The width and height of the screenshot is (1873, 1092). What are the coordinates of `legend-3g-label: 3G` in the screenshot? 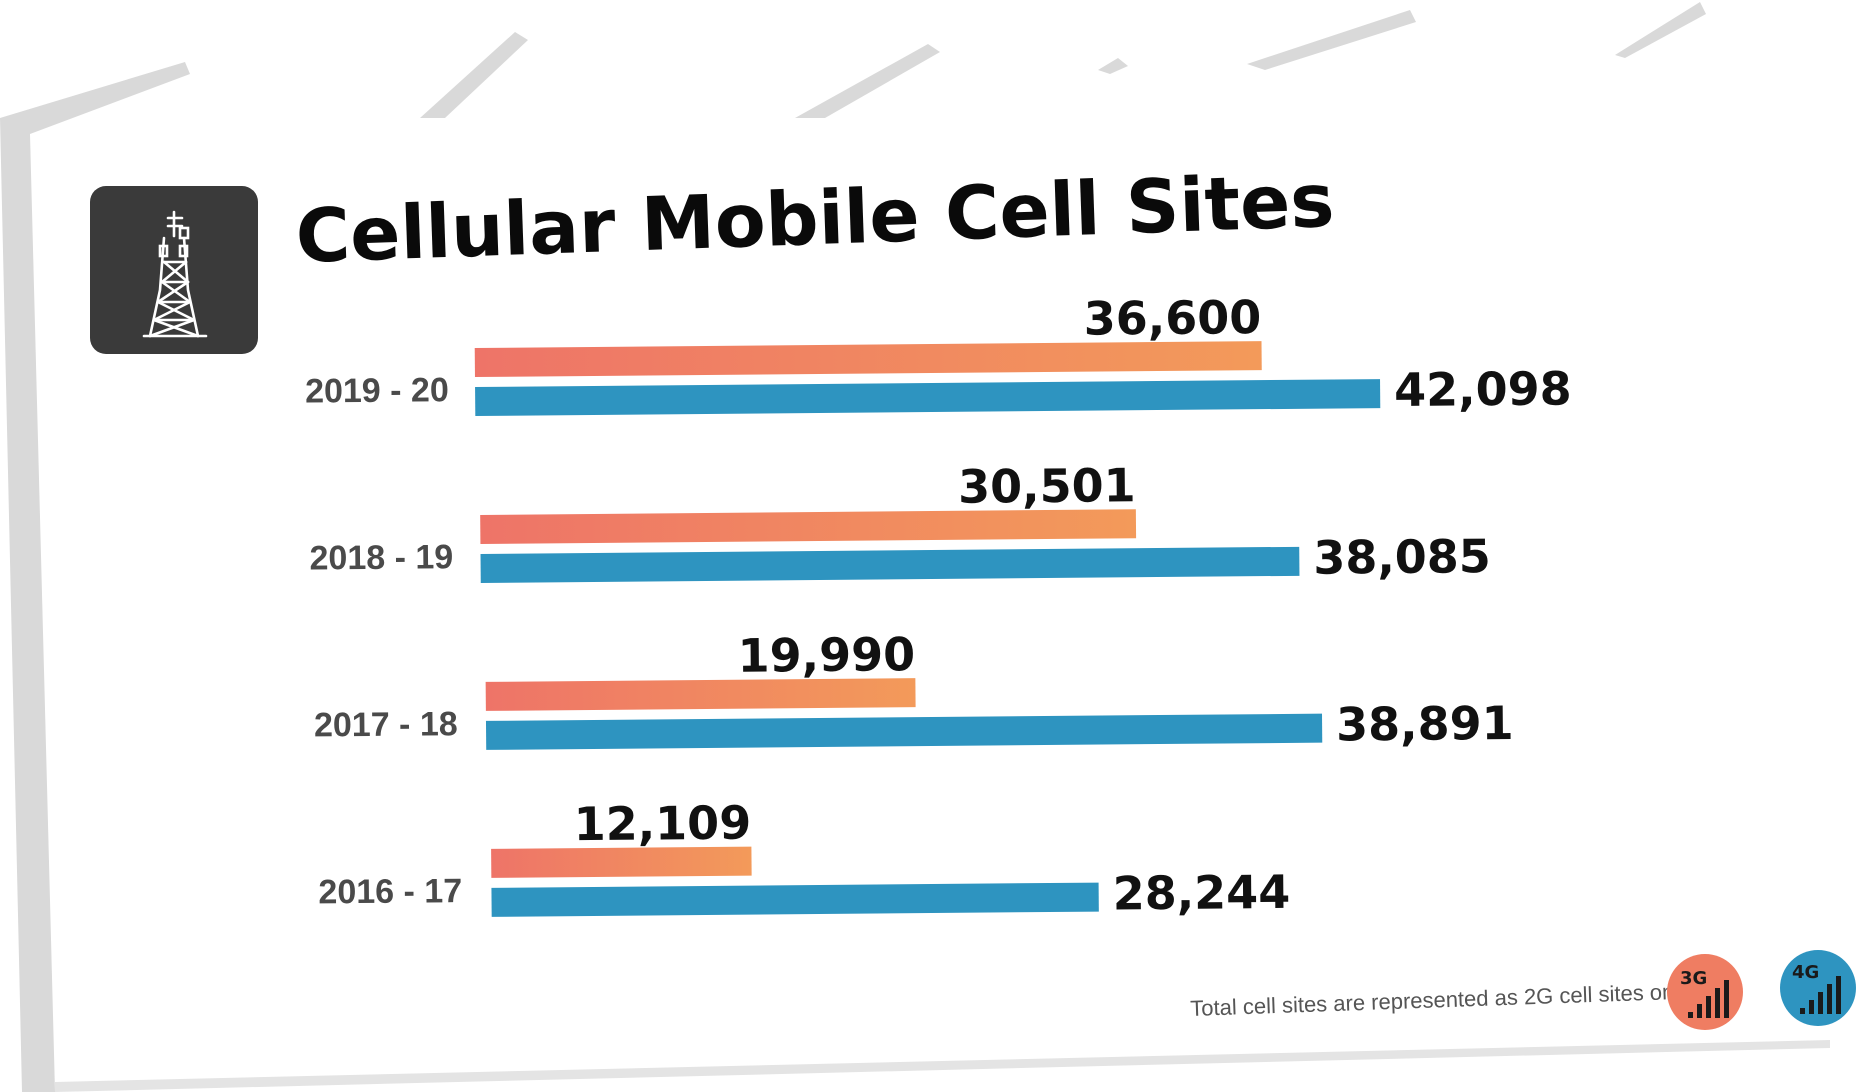 It's located at (1693, 978).